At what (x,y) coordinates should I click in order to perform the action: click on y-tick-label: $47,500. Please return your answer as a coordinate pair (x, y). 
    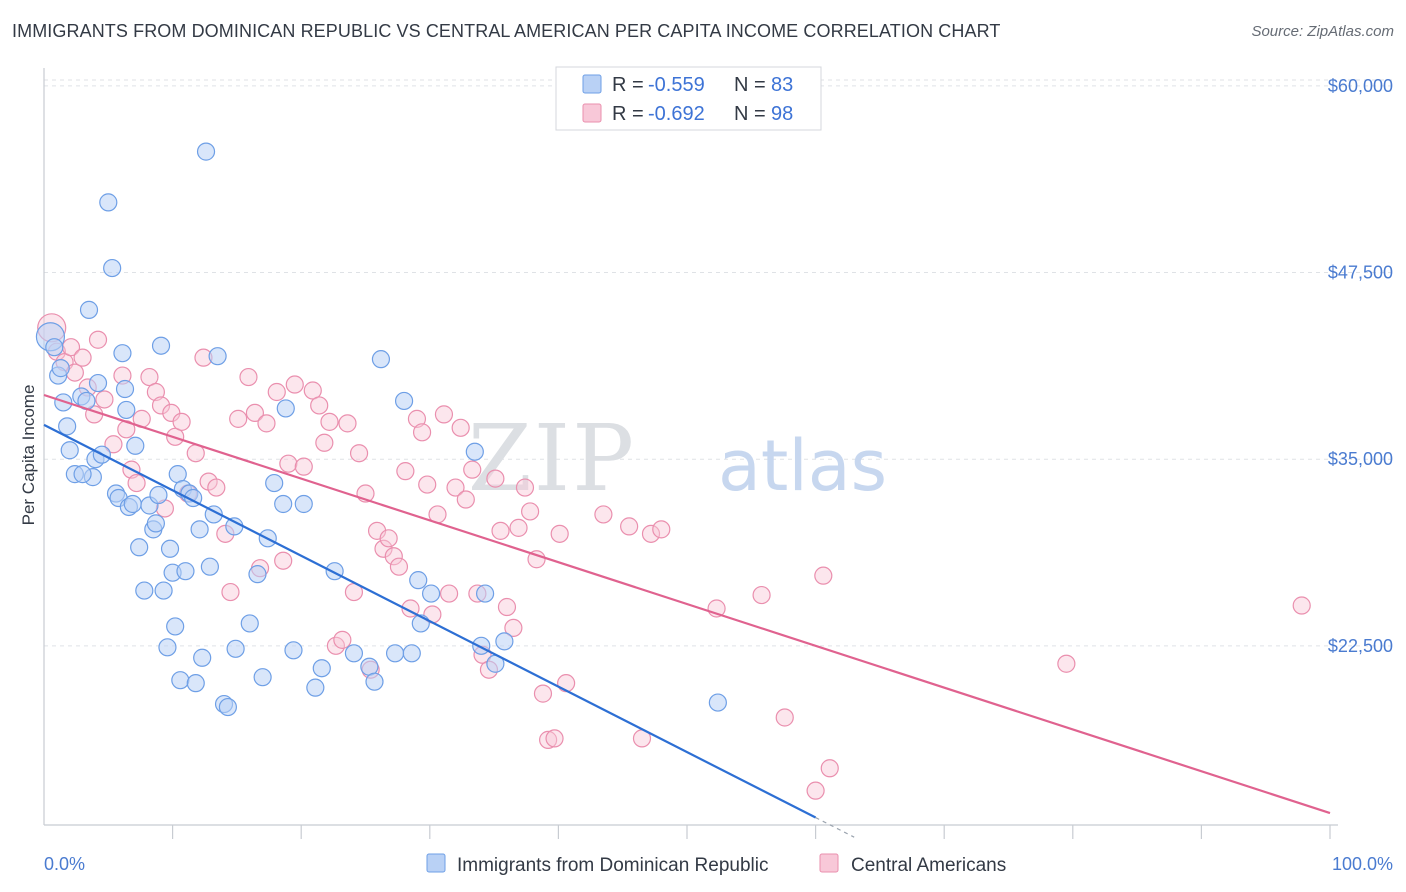
    Looking at the image, I should click on (1360, 273).